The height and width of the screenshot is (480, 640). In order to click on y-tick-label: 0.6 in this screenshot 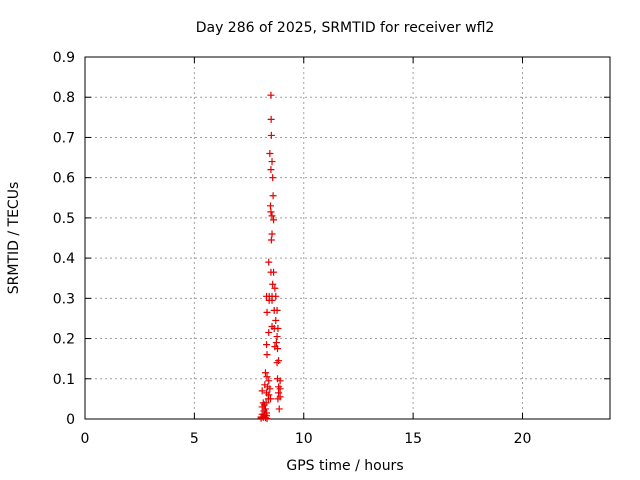, I will do `click(64, 179)`.